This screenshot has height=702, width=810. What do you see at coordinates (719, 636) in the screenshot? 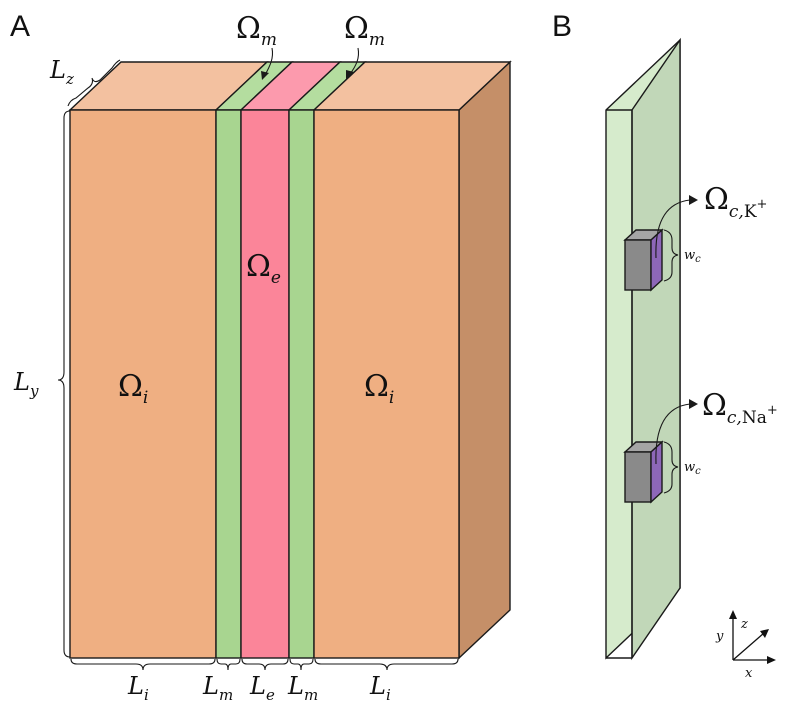
I see `axis-y-label: y` at bounding box center [719, 636].